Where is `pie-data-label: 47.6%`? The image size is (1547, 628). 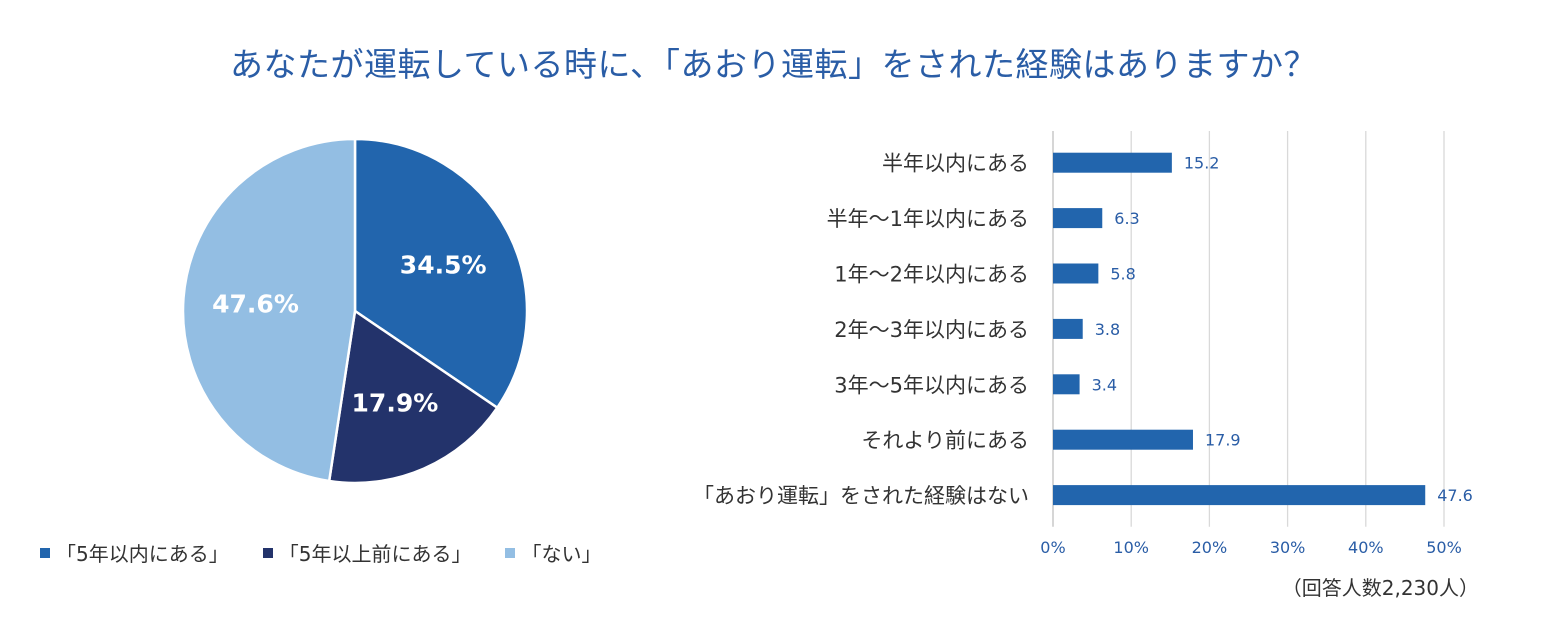
pie-data-label: 47.6% is located at coordinates (255, 303).